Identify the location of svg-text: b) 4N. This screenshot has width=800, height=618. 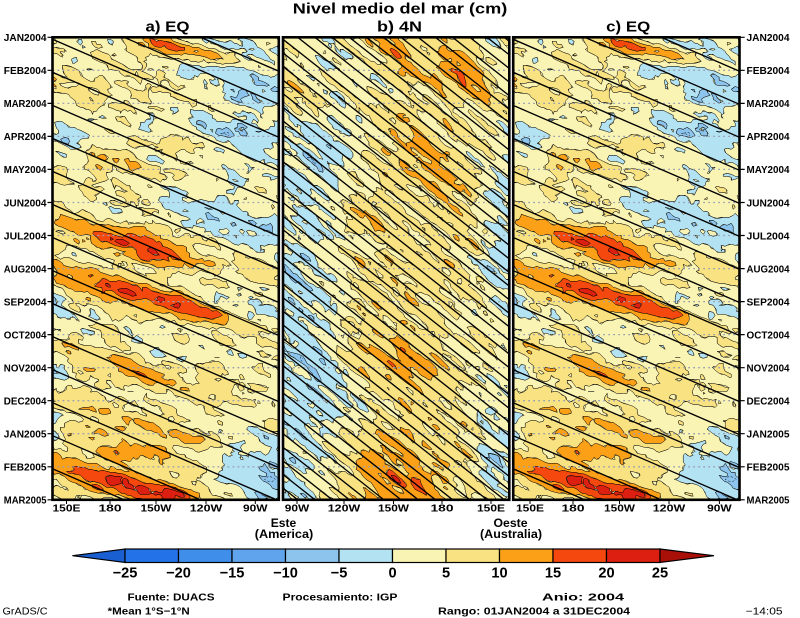
(399, 27).